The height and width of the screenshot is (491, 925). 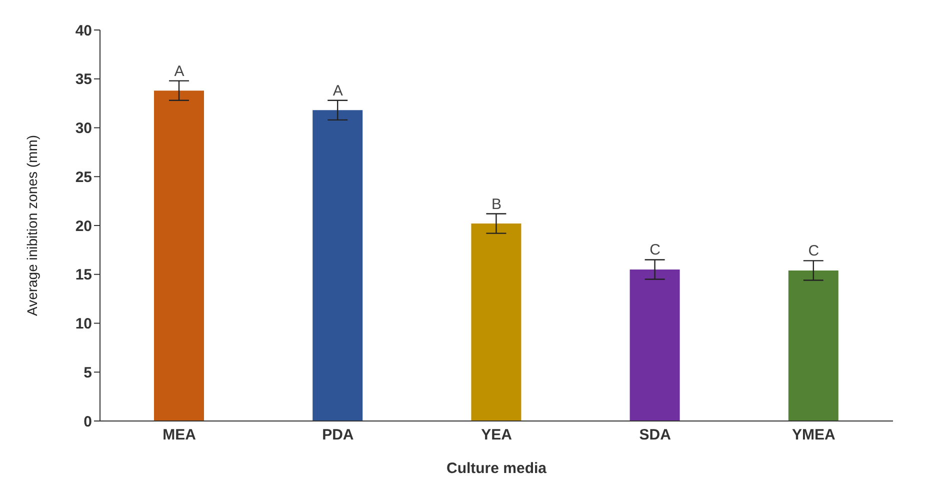 What do you see at coordinates (83, 79) in the screenshot?
I see `y-tick-label: 35` at bounding box center [83, 79].